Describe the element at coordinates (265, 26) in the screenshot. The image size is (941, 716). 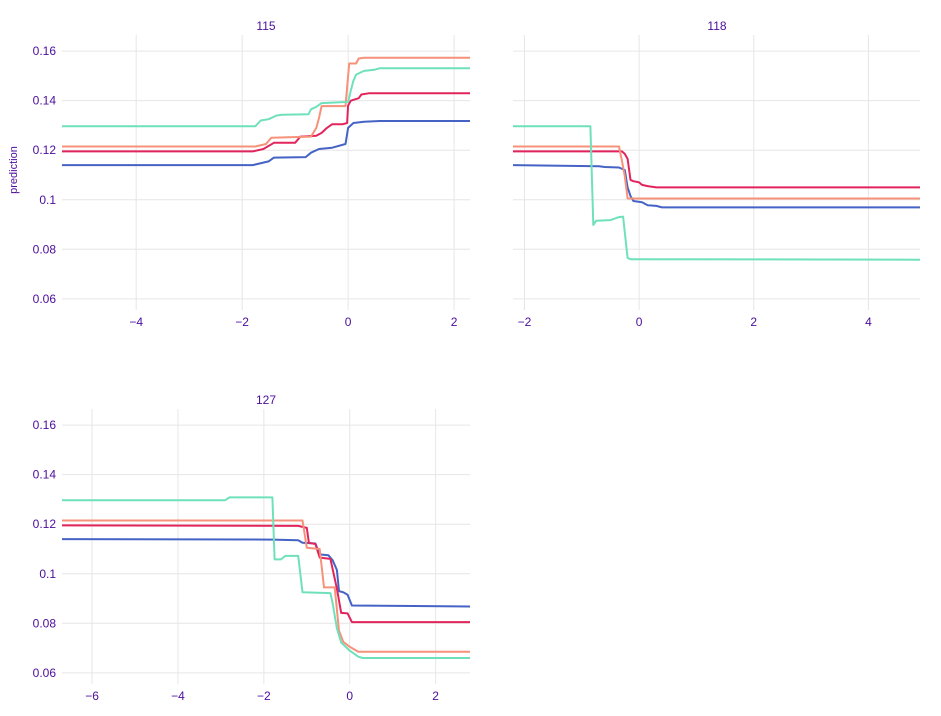
I see `panel-title: 115` at that location.